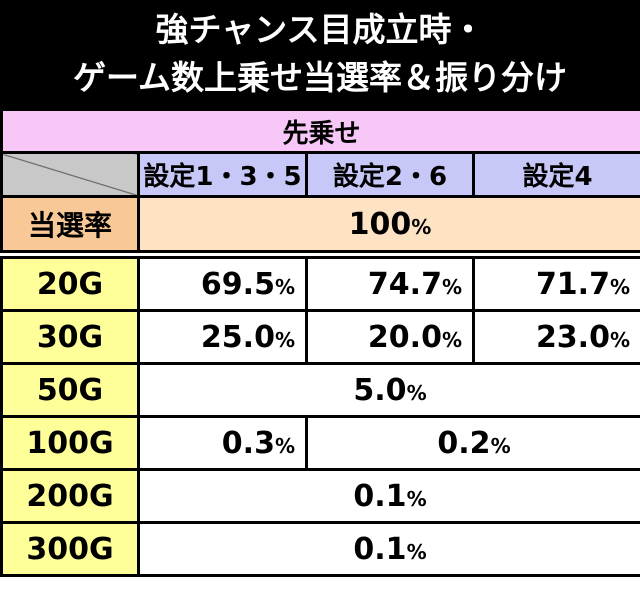  I want to click on section-row: 先乗せ, so click(320, 131).